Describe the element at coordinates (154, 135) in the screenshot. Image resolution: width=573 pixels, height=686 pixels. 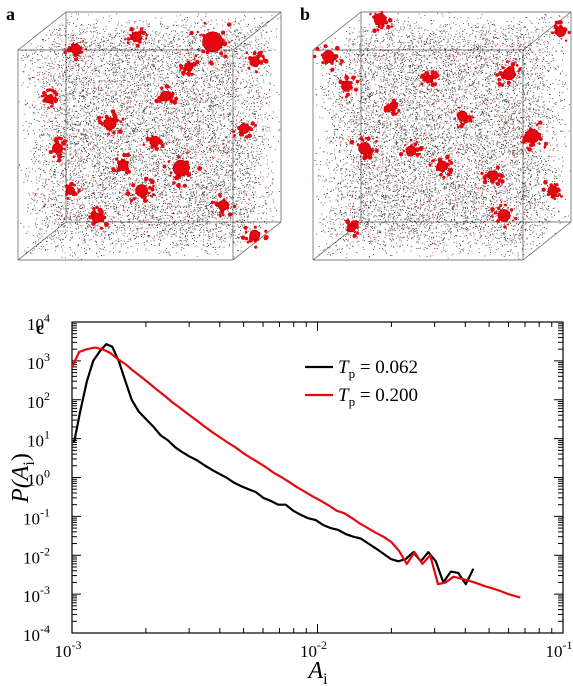
I see `cube-a-clusters` at that location.